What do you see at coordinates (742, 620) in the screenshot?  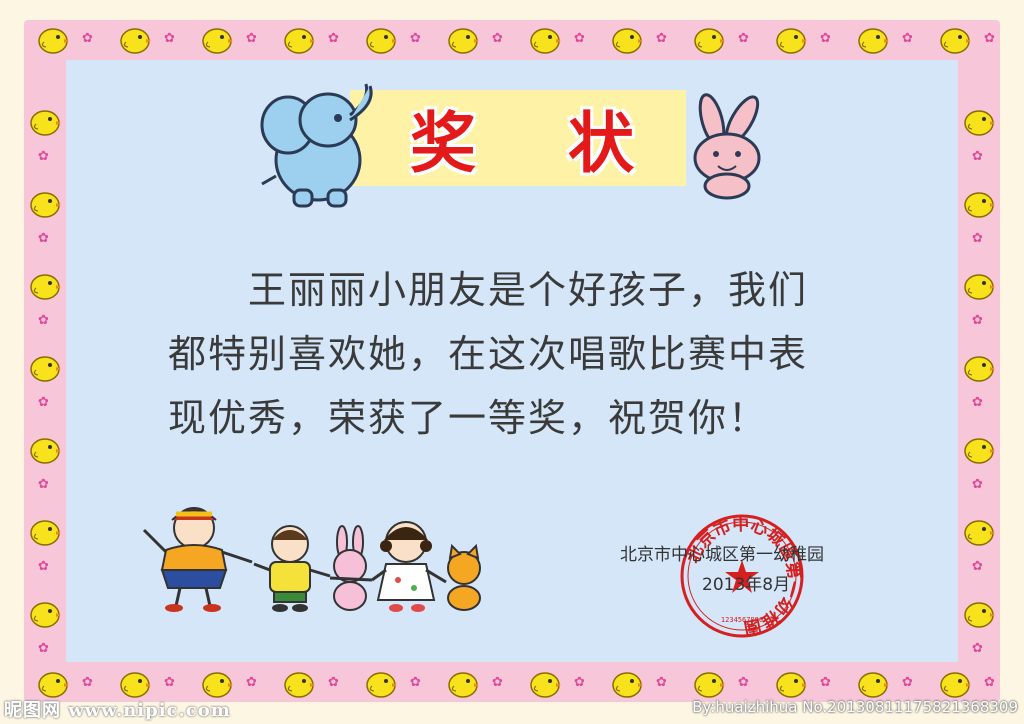 I see `seal-number: 1234567890` at bounding box center [742, 620].